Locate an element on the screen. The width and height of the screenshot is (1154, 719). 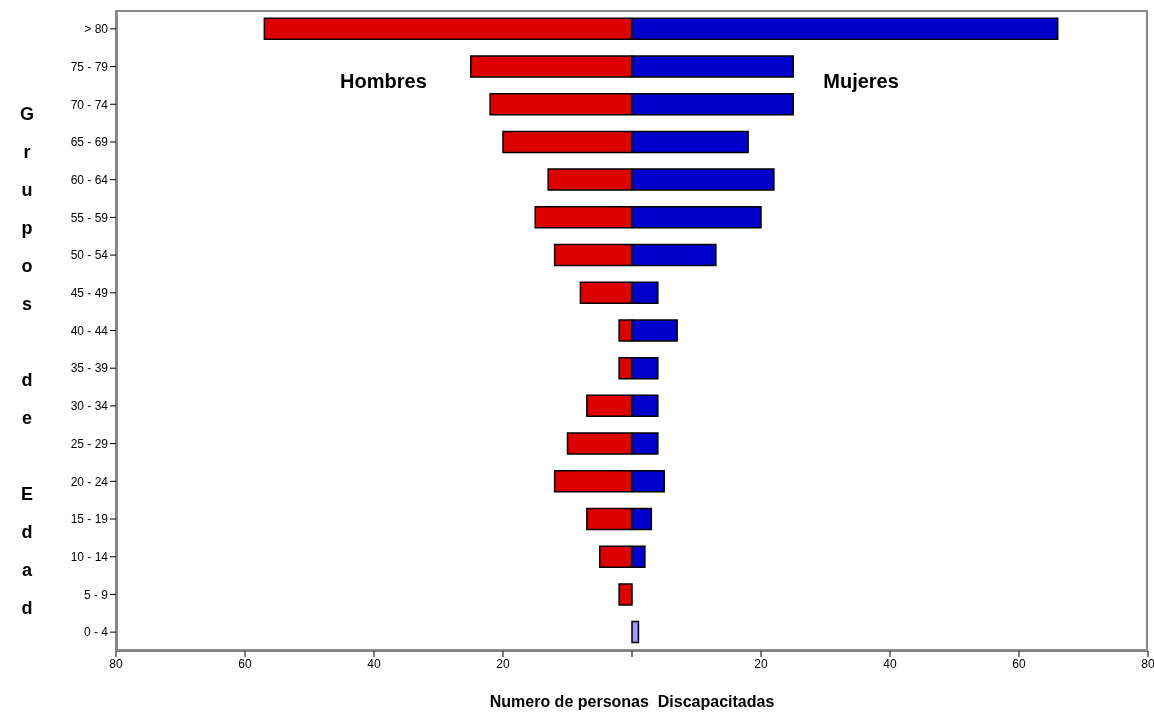
y-tick-label: 70 - 74 is located at coordinates (89, 104).